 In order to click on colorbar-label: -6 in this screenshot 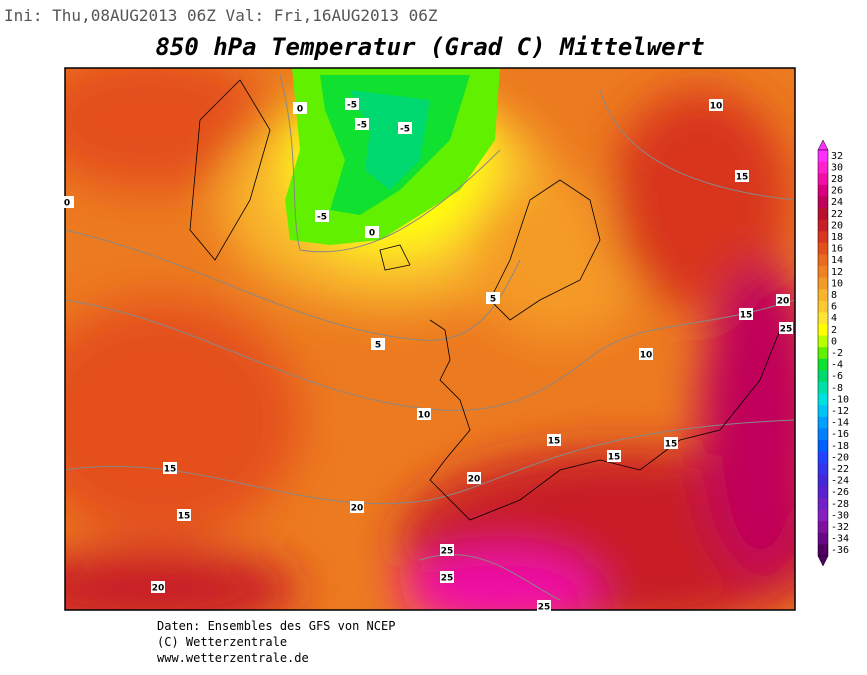, I will do `click(837, 376)`.